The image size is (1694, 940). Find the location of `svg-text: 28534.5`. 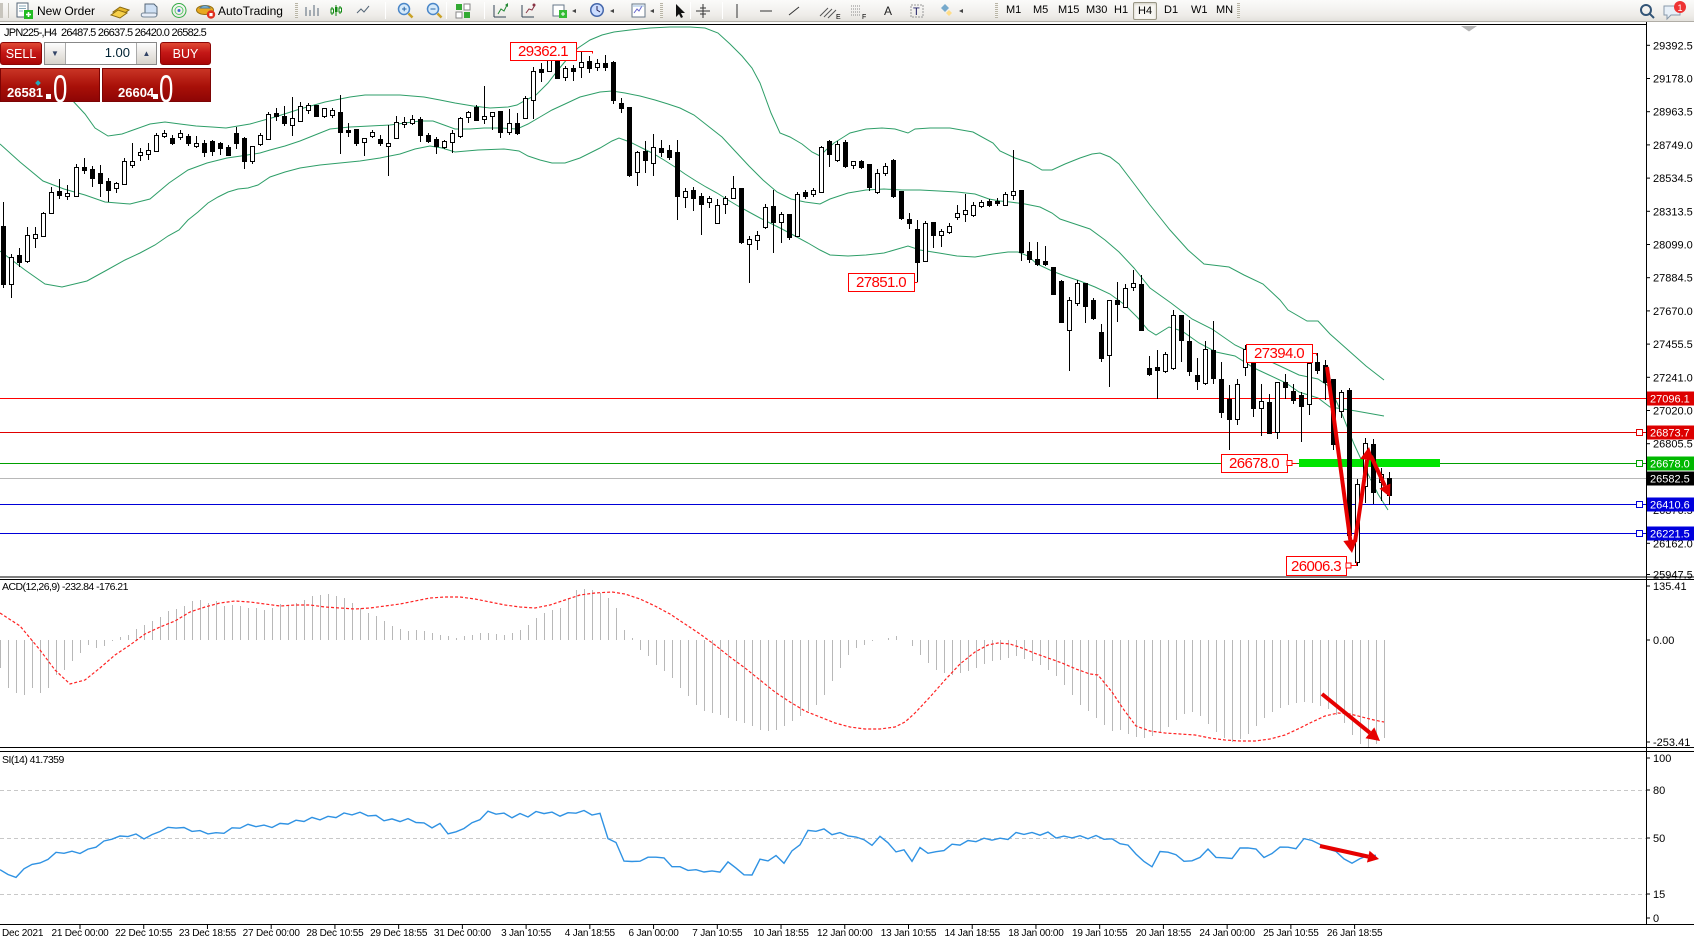

svg-text: 28534.5 is located at coordinates (1673, 179).